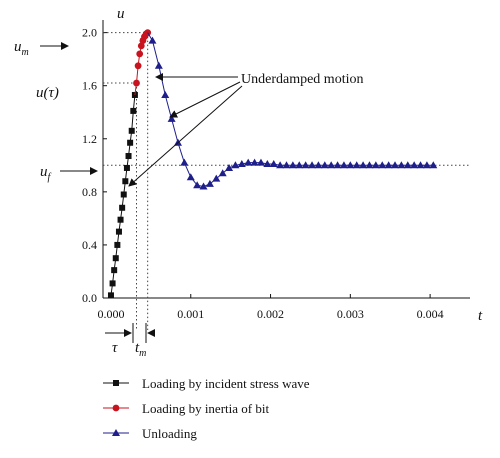 This screenshot has height=458, width=500. I want to click on svg-text: um, so click(21, 48).